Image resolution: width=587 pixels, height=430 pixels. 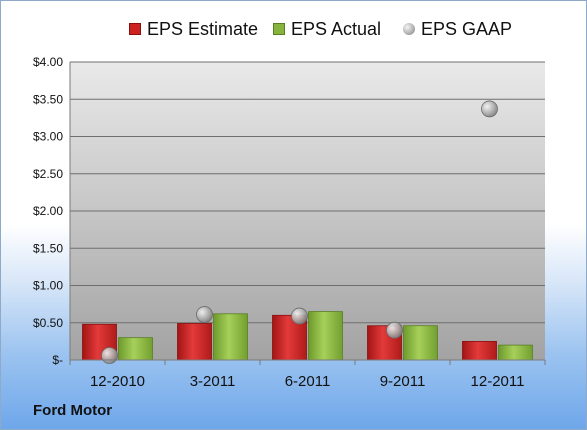 I want to click on legend-eps-gaap: EPS GAAP, so click(x=457, y=29).